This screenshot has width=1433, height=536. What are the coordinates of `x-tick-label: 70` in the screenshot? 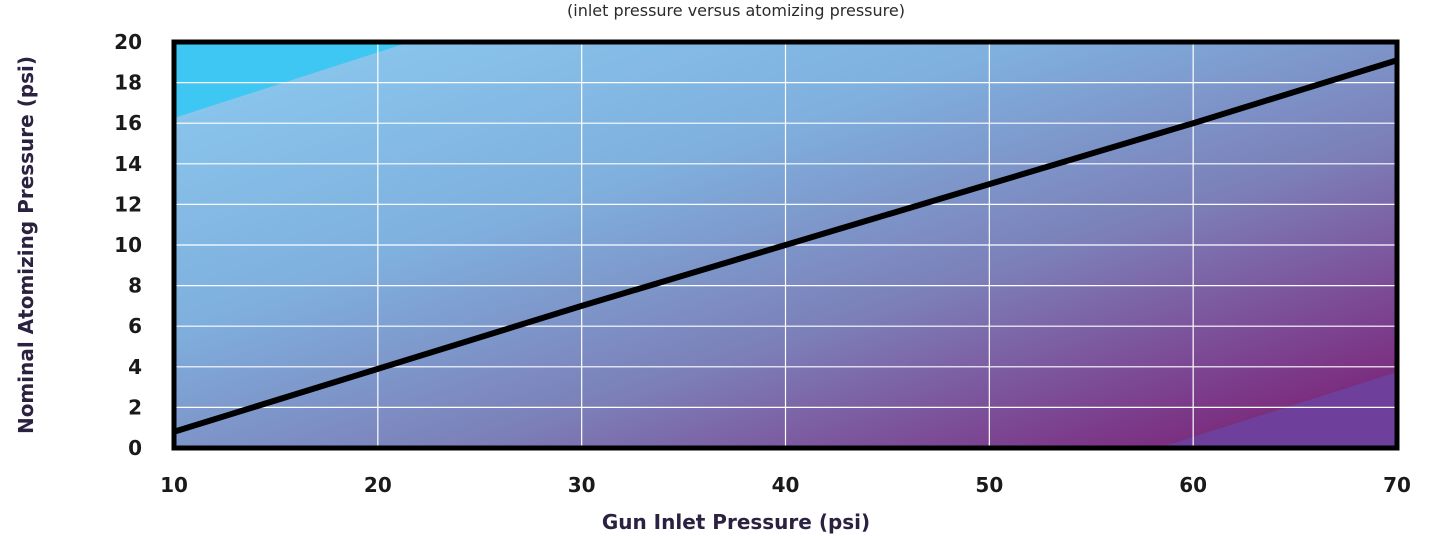 It's located at (1397, 485).